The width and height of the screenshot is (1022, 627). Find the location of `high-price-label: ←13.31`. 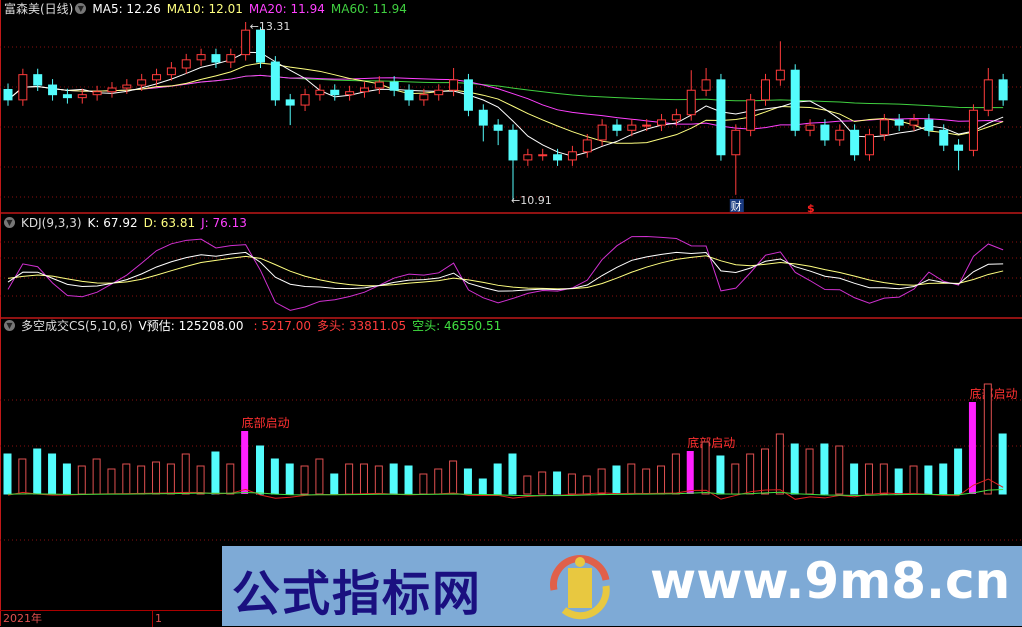

high-price-label: ←13.31 is located at coordinates (270, 26).